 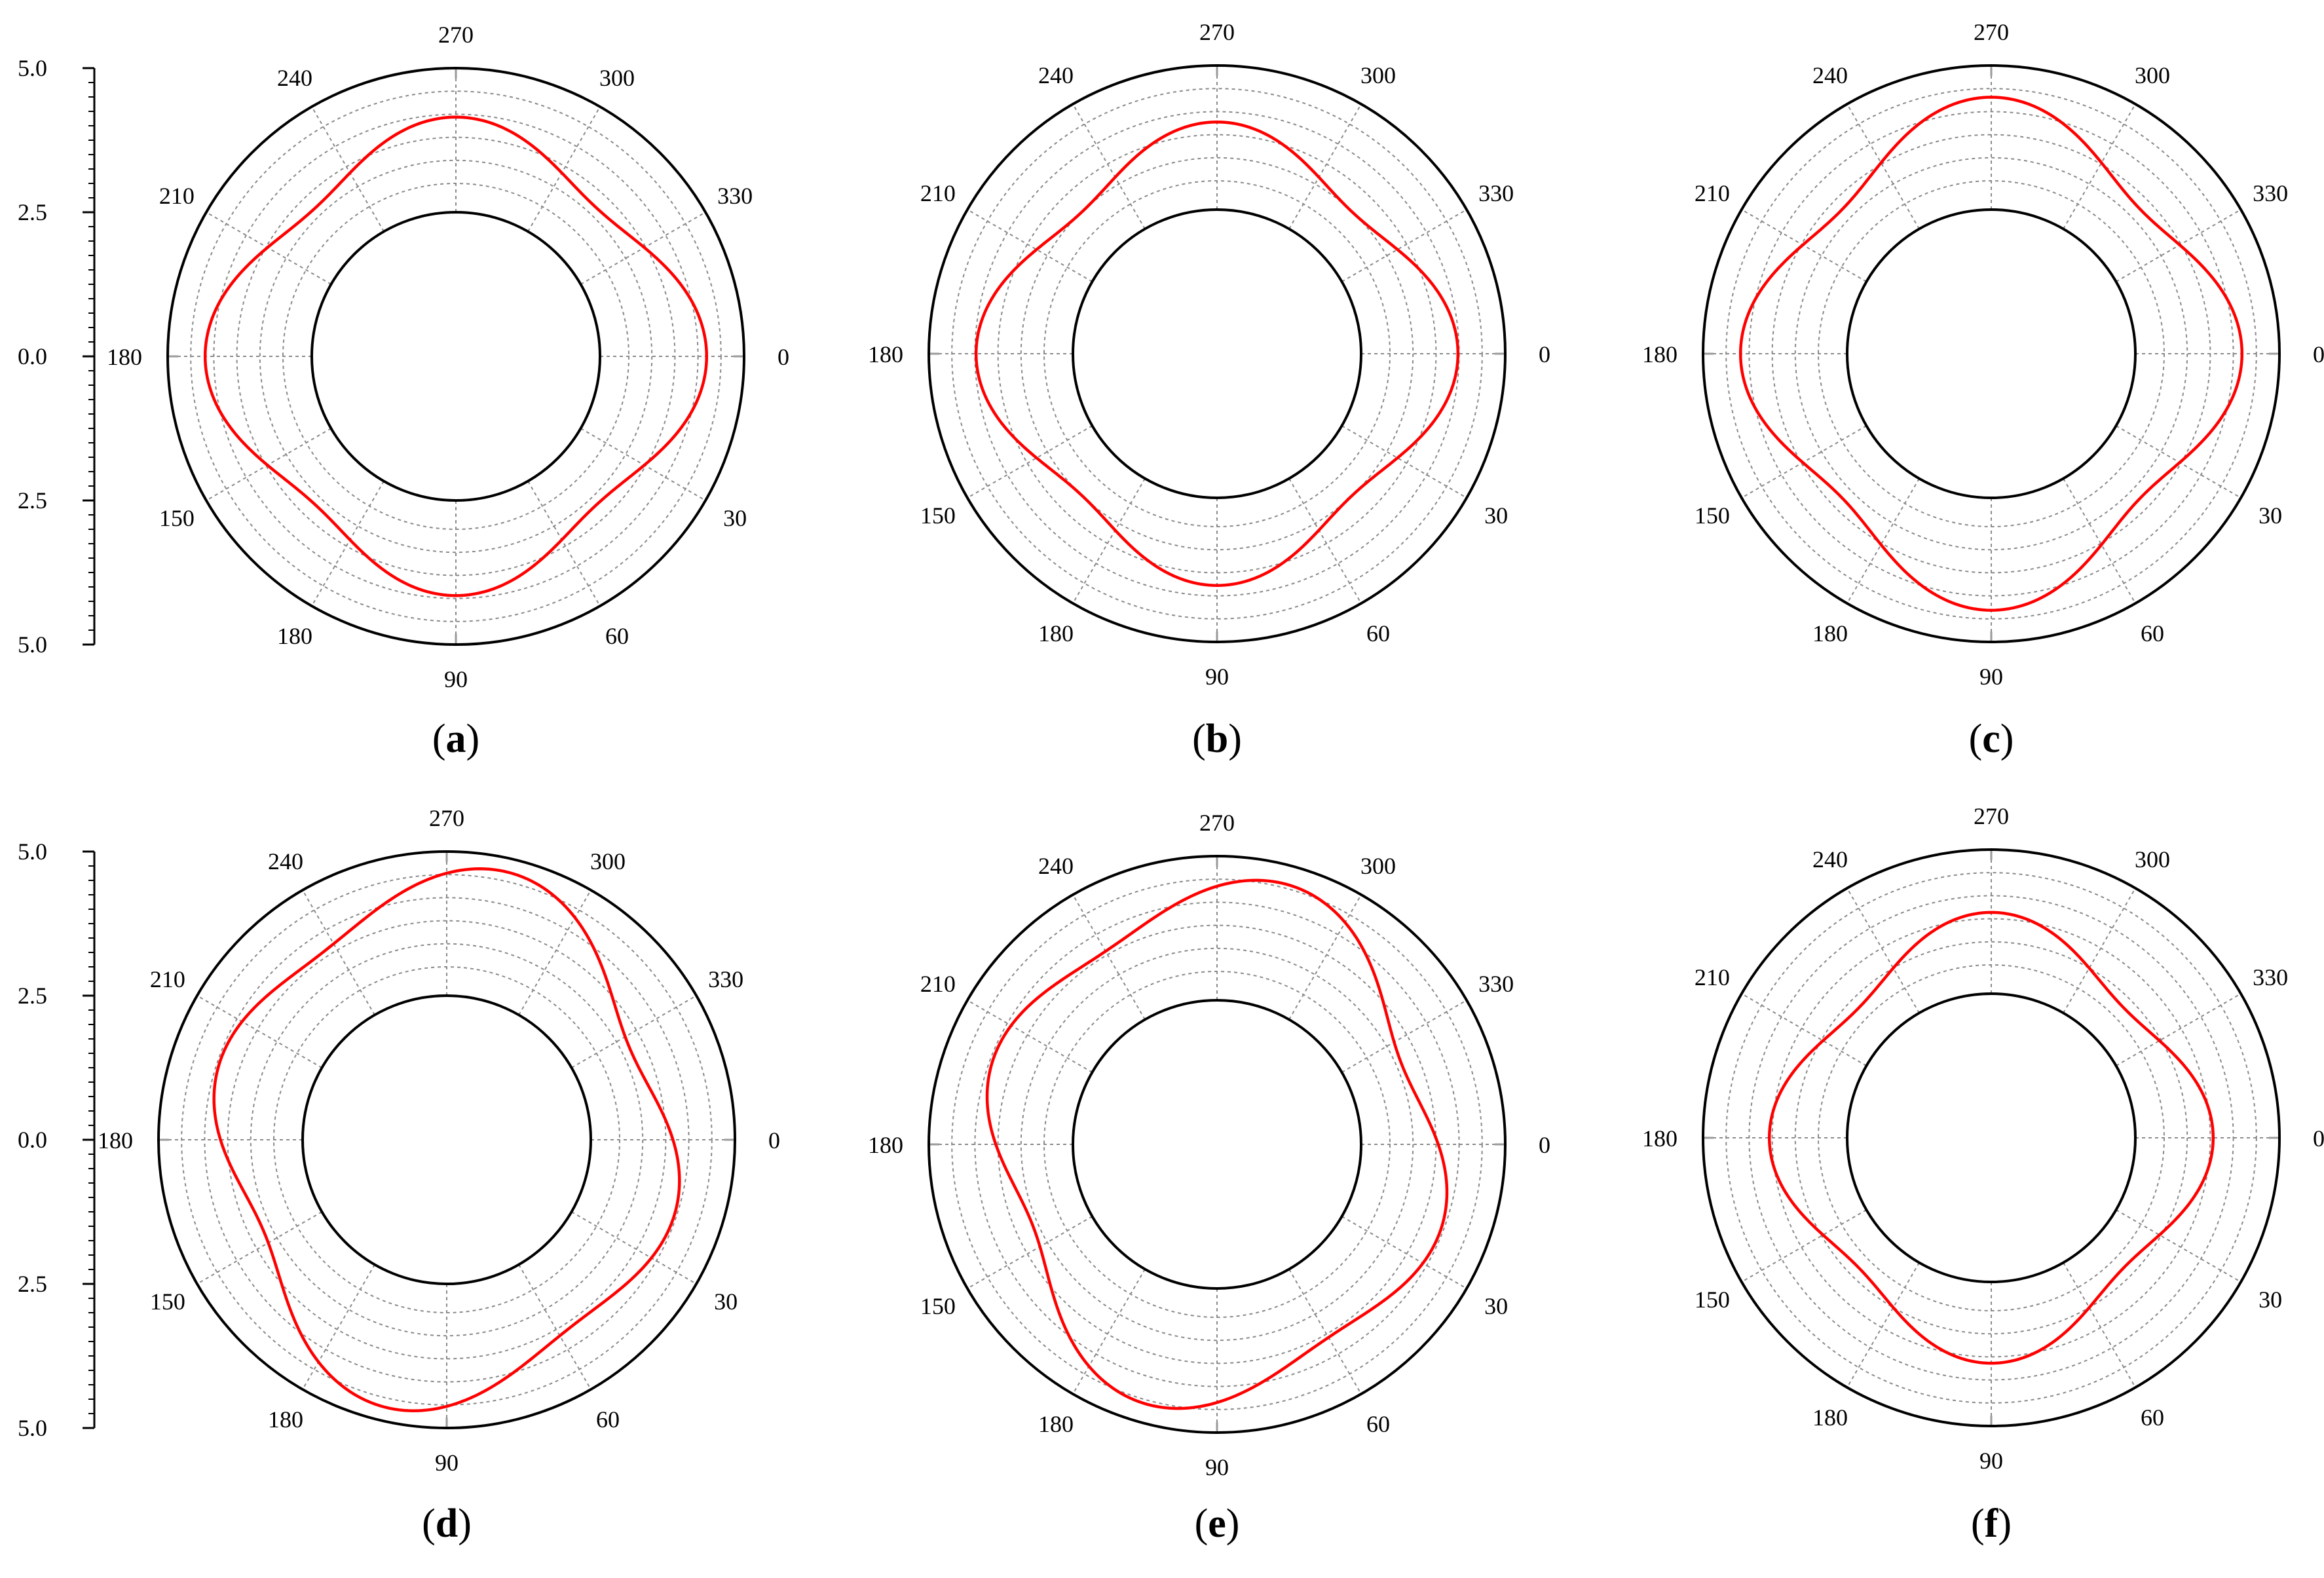 What do you see at coordinates (57, 1139) in the screenshot?
I see `radial-scale-2: 5.0 2.5 0.0 2.5 5.0` at bounding box center [57, 1139].